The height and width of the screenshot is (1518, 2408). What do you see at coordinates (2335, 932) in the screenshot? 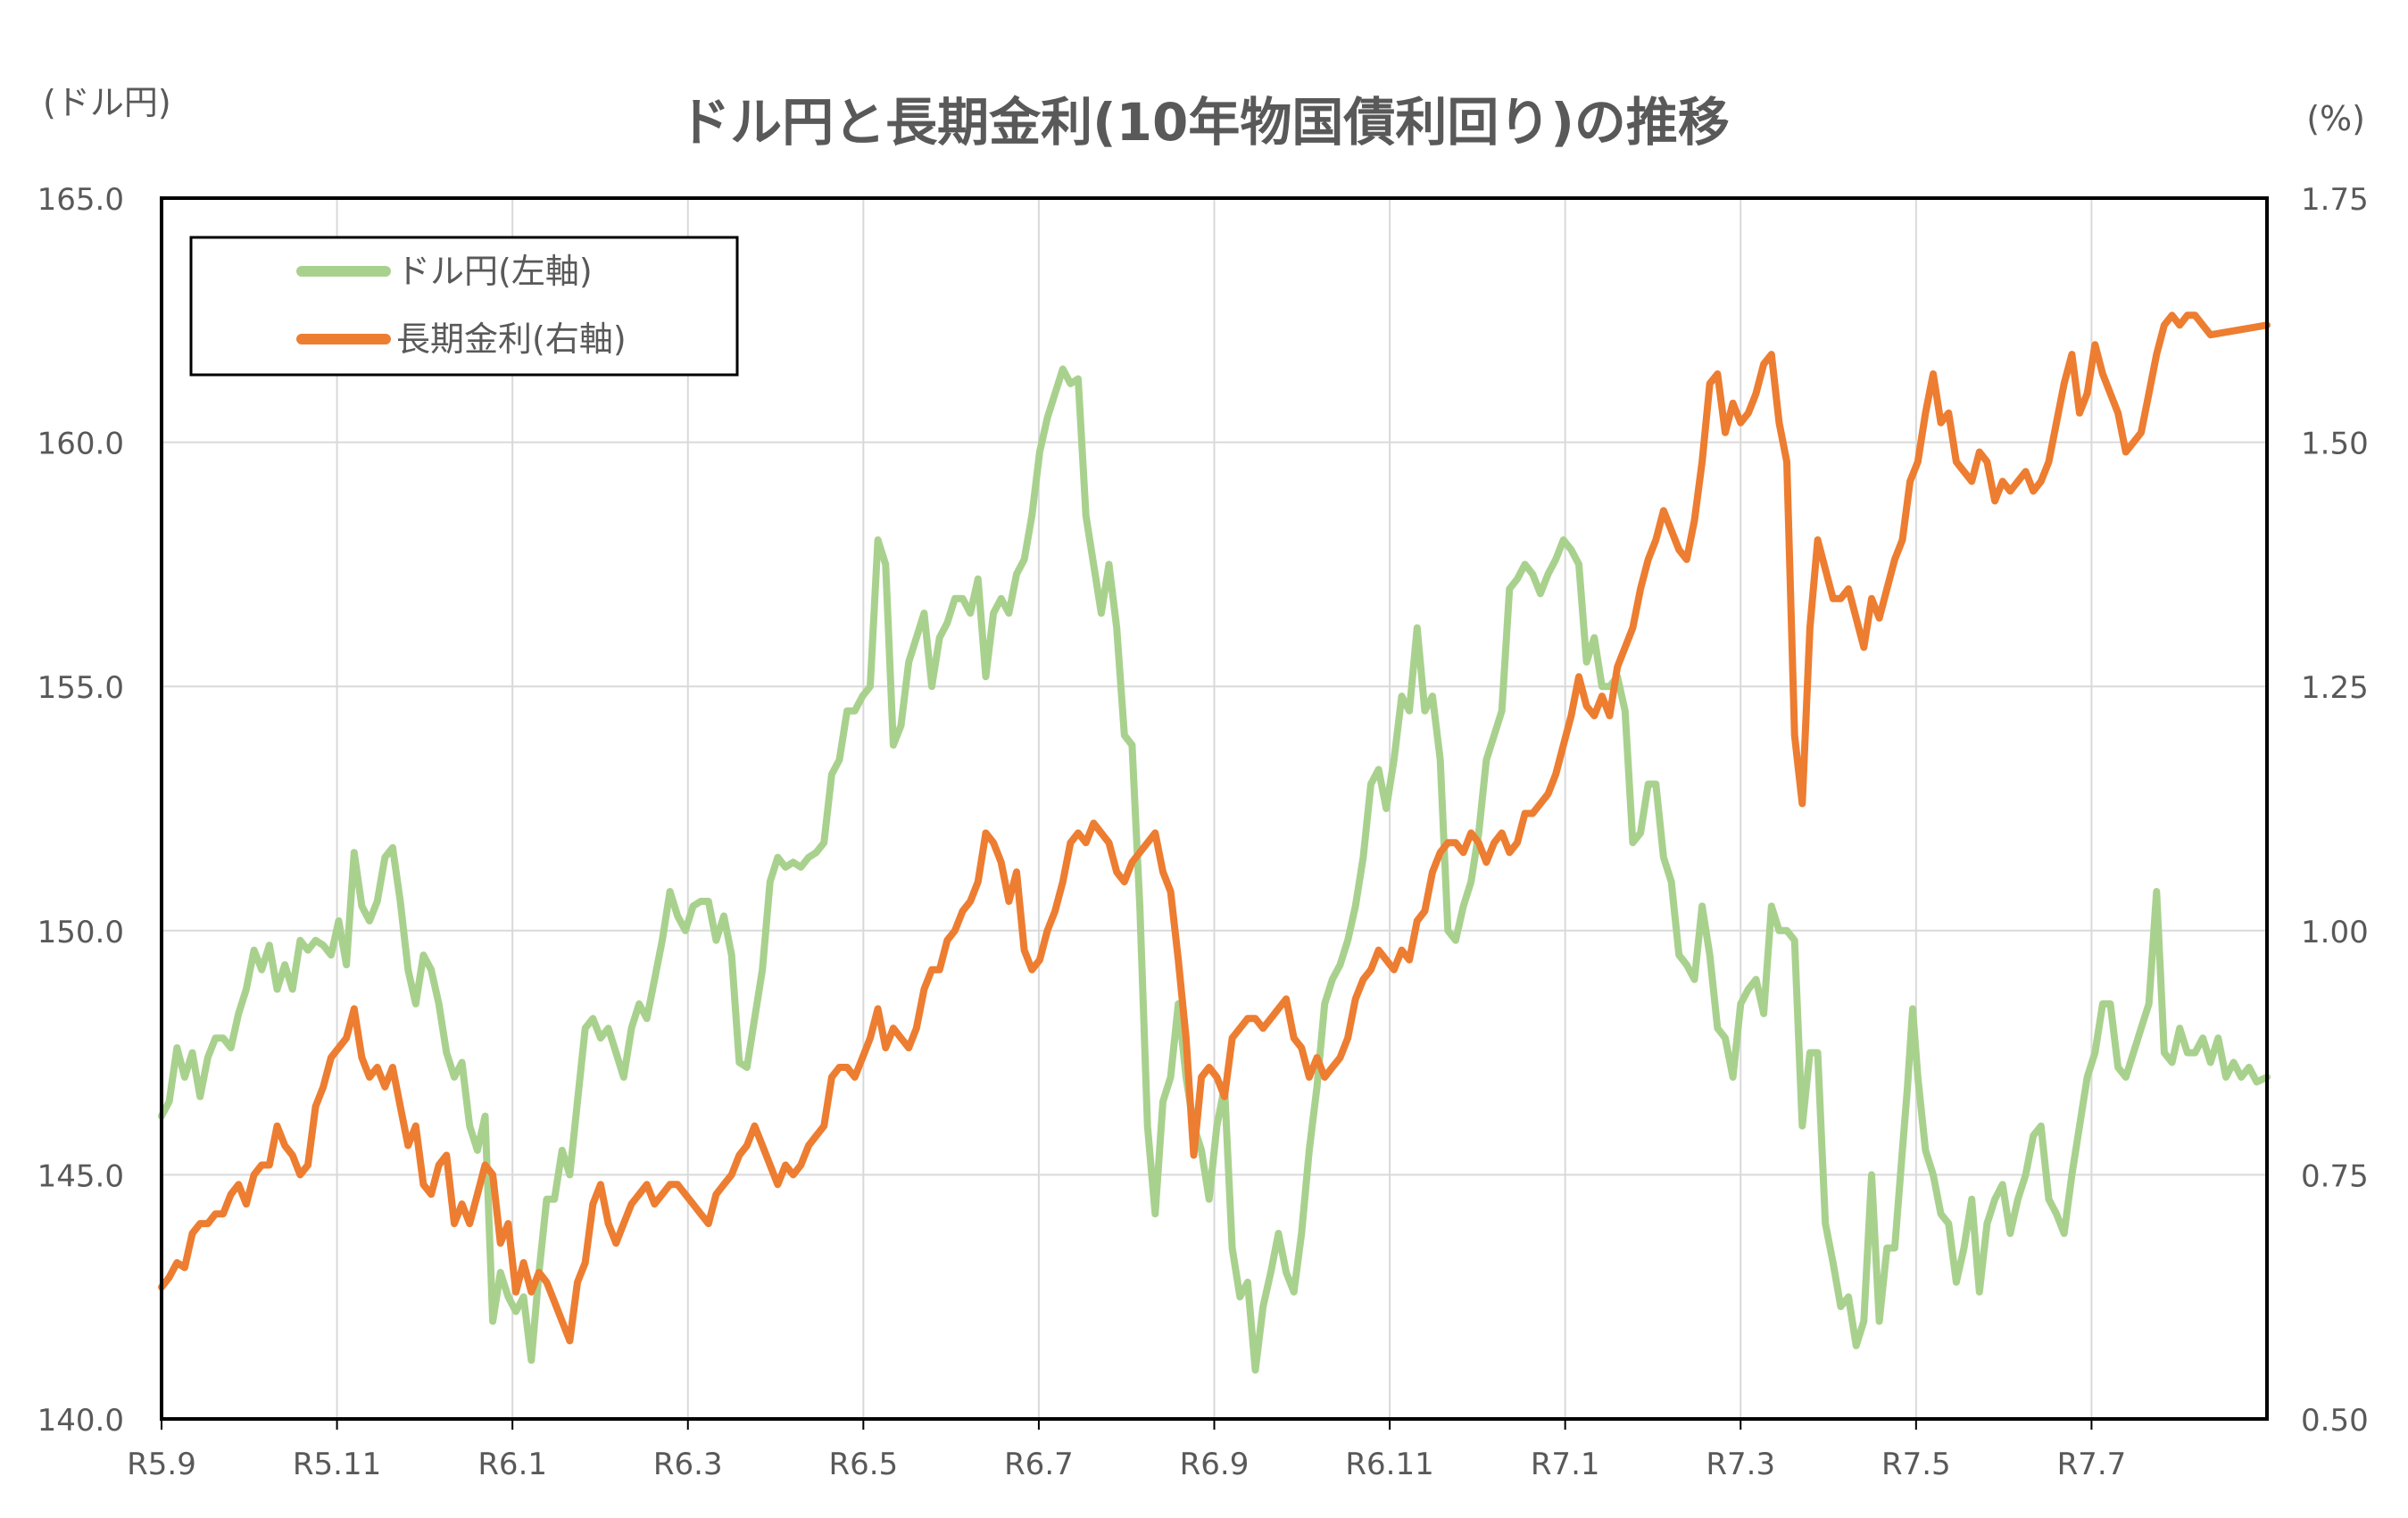
I see `right-tick-label: 1.00` at bounding box center [2335, 932].